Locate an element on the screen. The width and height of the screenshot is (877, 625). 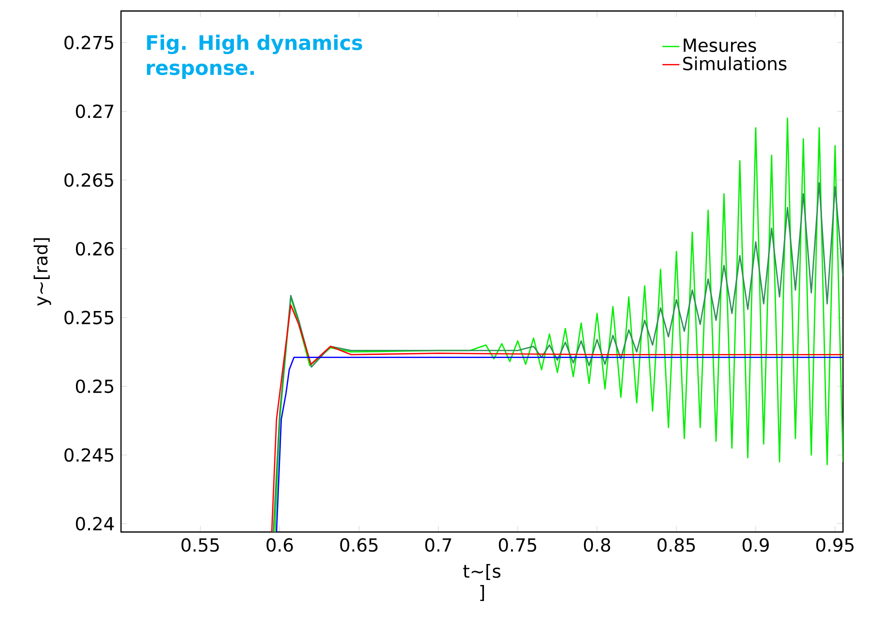
y-tick-label: 0.24 is located at coordinates (95, 523).